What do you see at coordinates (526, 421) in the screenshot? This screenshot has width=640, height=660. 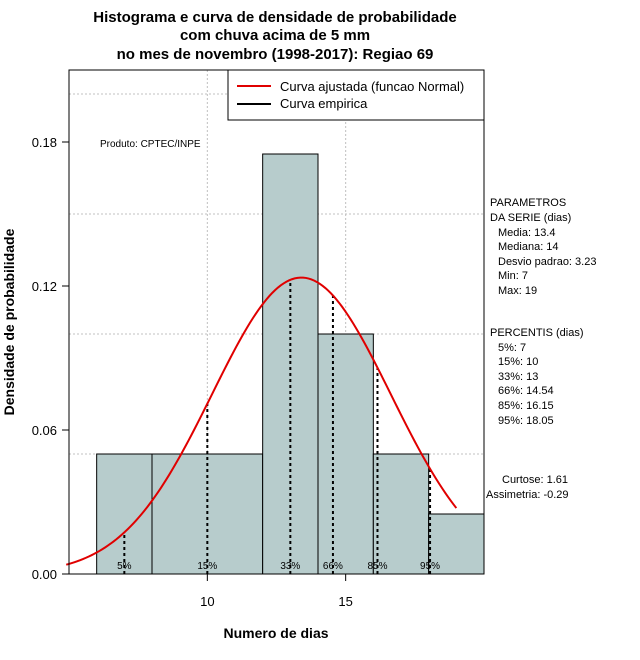 I see `percentil-95: 95%: 18.05` at bounding box center [526, 421].